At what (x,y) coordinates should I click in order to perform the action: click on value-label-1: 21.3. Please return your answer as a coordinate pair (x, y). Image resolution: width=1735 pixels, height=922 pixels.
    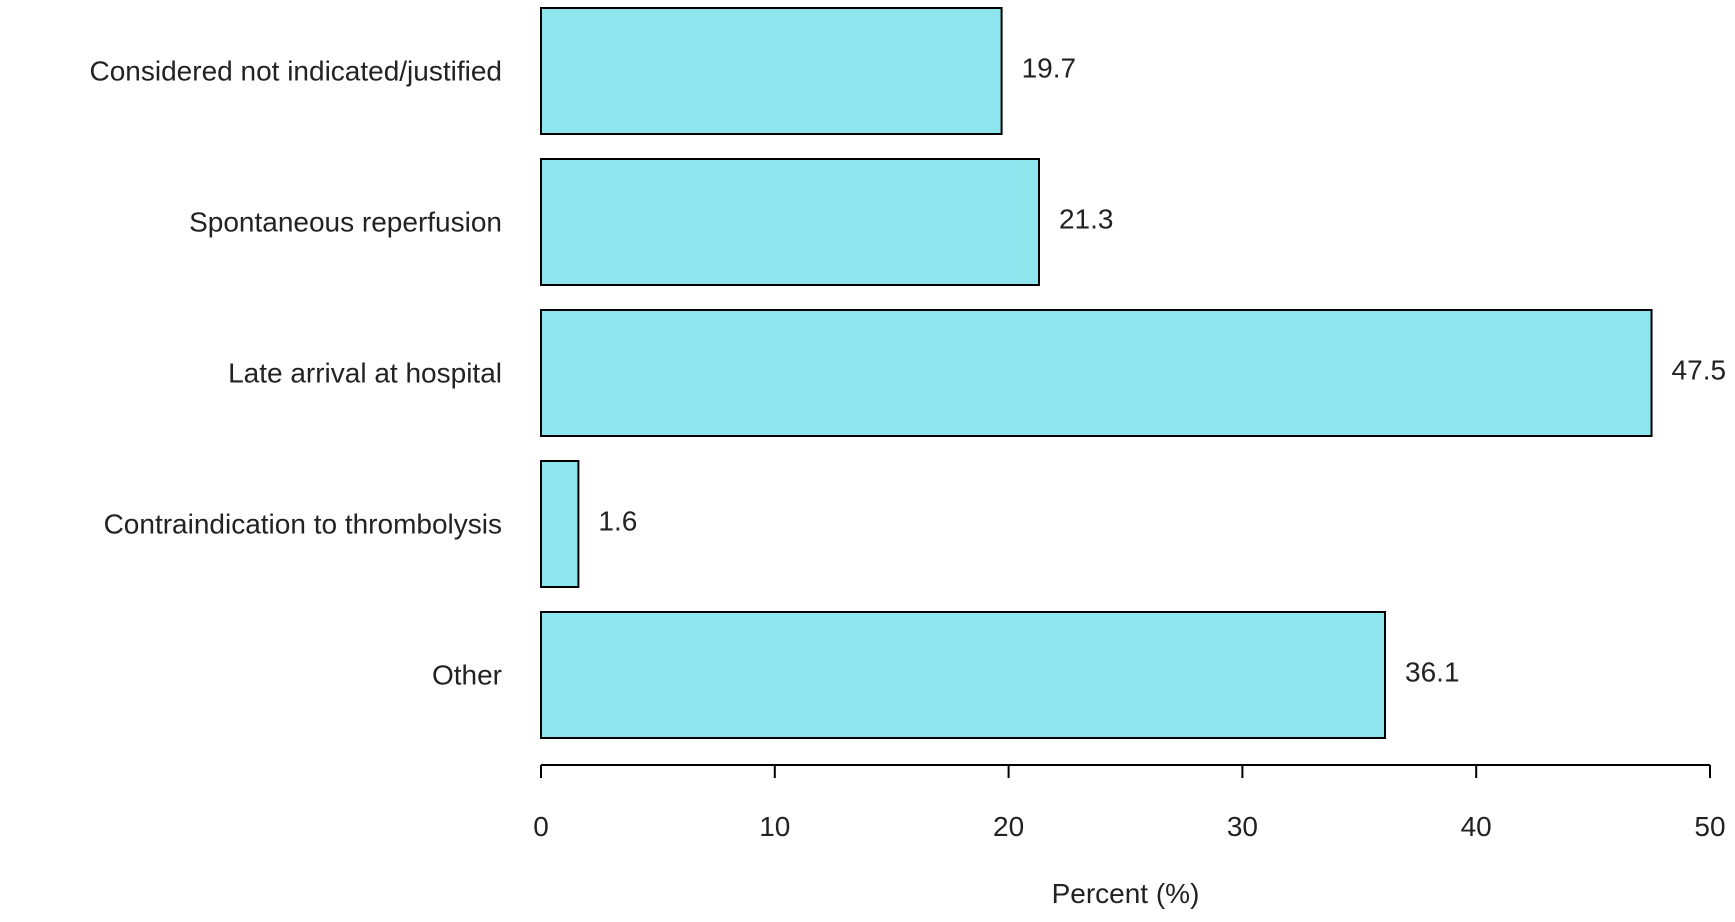
    Looking at the image, I should click on (1086, 219).